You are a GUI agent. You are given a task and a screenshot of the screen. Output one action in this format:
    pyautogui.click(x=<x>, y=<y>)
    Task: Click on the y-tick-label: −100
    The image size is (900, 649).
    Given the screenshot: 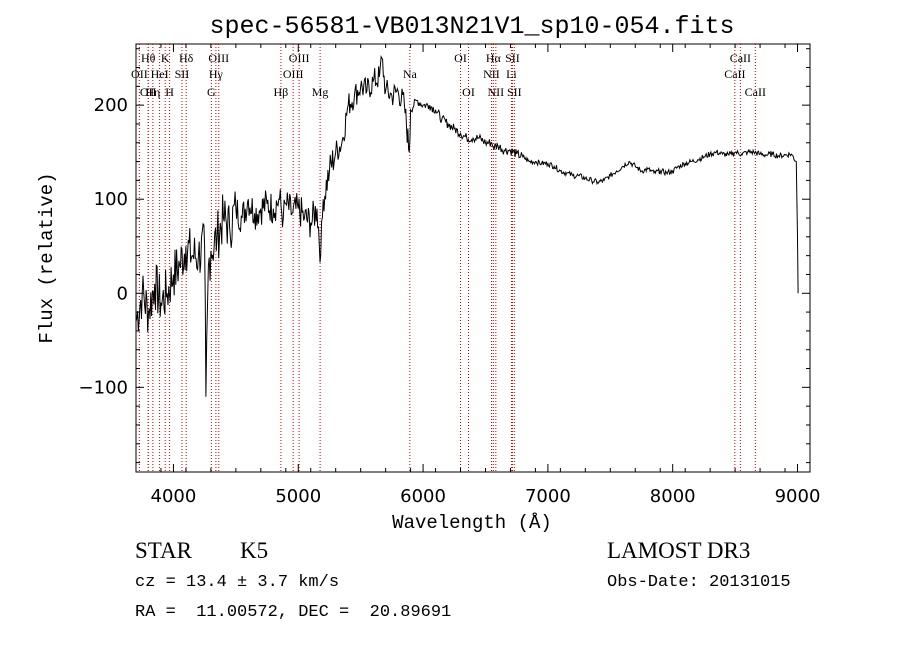 What is the action you would take?
    pyautogui.click(x=103, y=387)
    